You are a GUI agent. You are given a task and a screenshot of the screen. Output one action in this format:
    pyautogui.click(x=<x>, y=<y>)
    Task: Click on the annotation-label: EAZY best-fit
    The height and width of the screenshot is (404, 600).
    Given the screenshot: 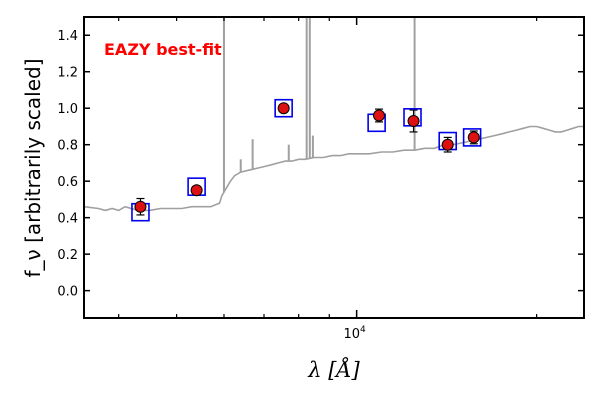 What is the action you would take?
    pyautogui.click(x=163, y=49)
    